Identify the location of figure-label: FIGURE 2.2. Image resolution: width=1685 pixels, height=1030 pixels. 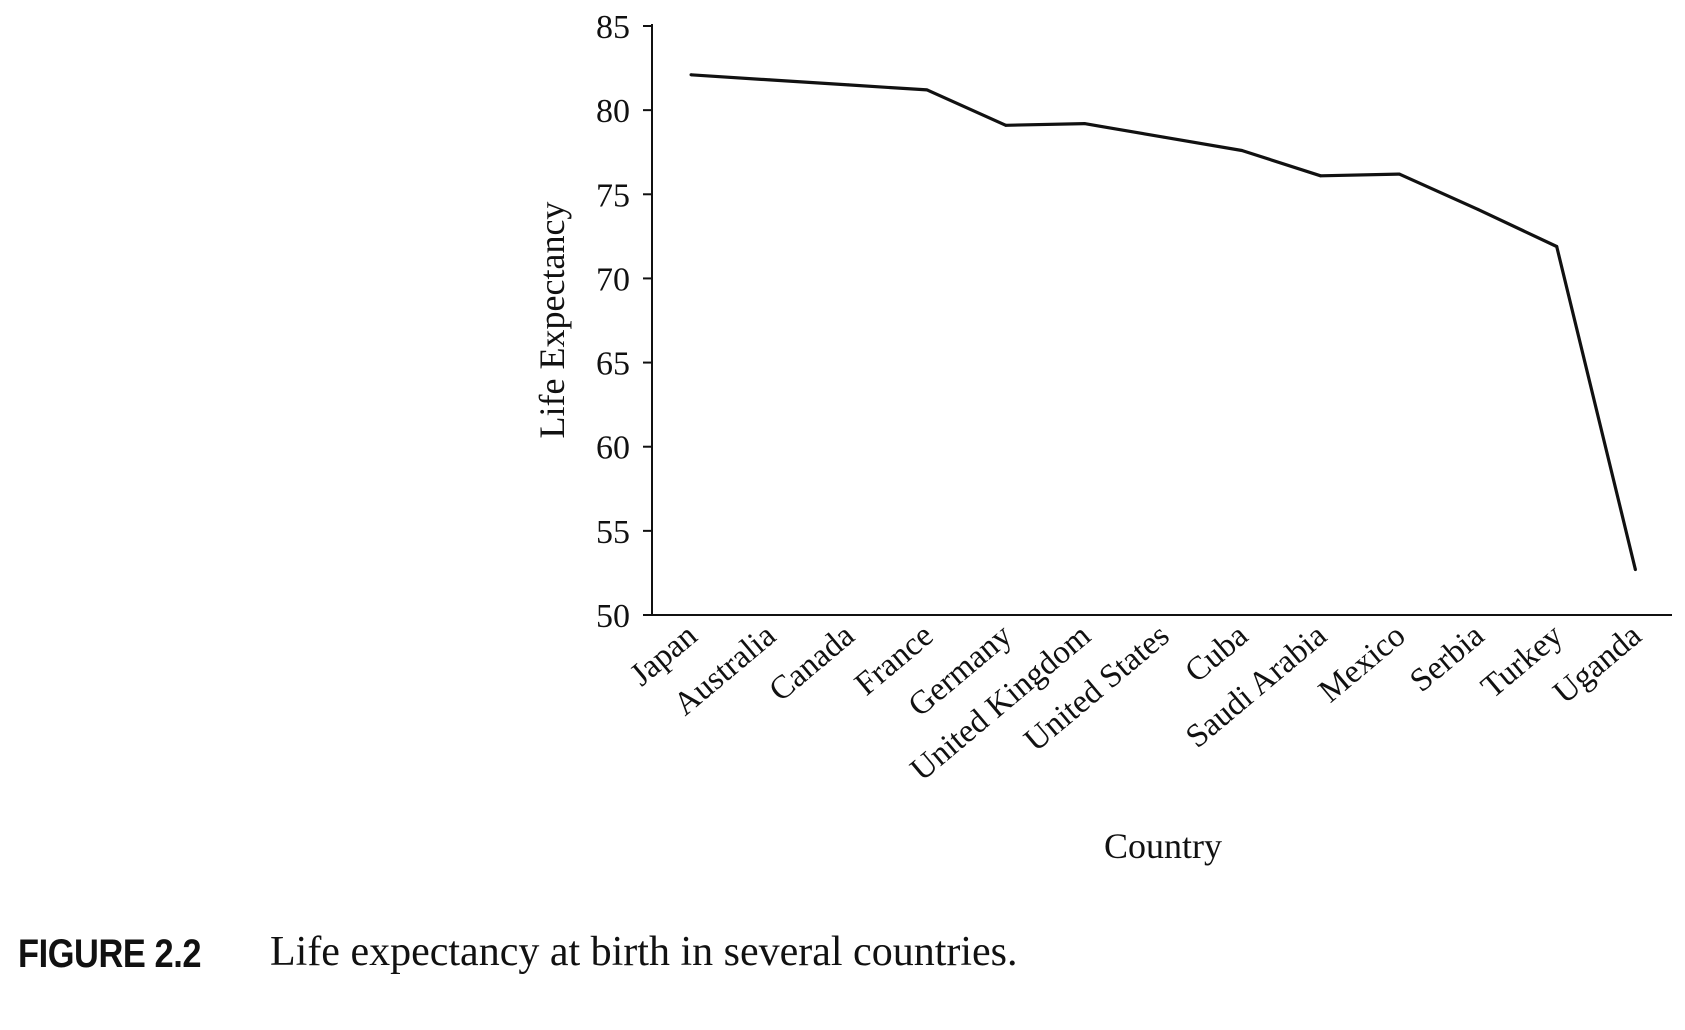
(110, 954).